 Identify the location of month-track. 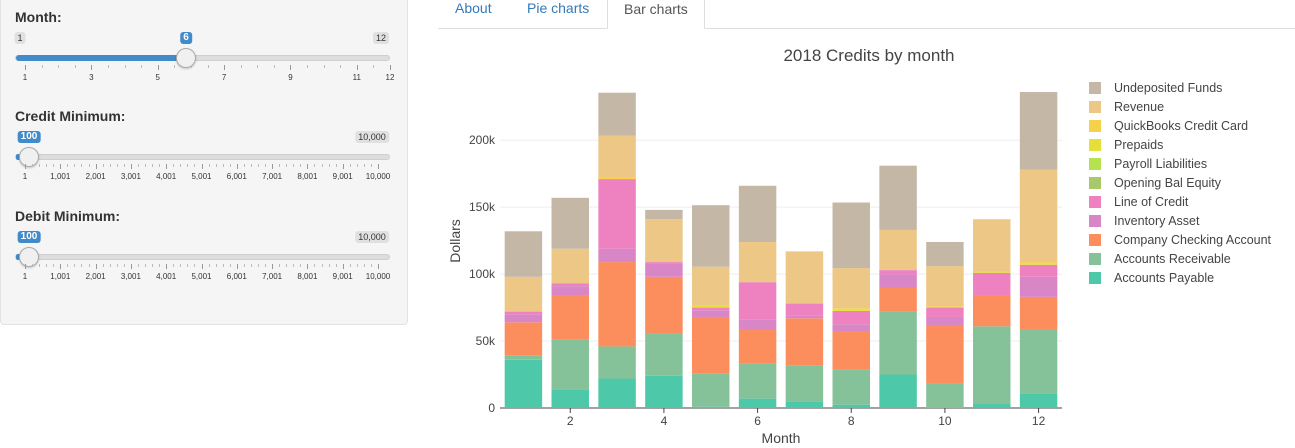
(202, 58).